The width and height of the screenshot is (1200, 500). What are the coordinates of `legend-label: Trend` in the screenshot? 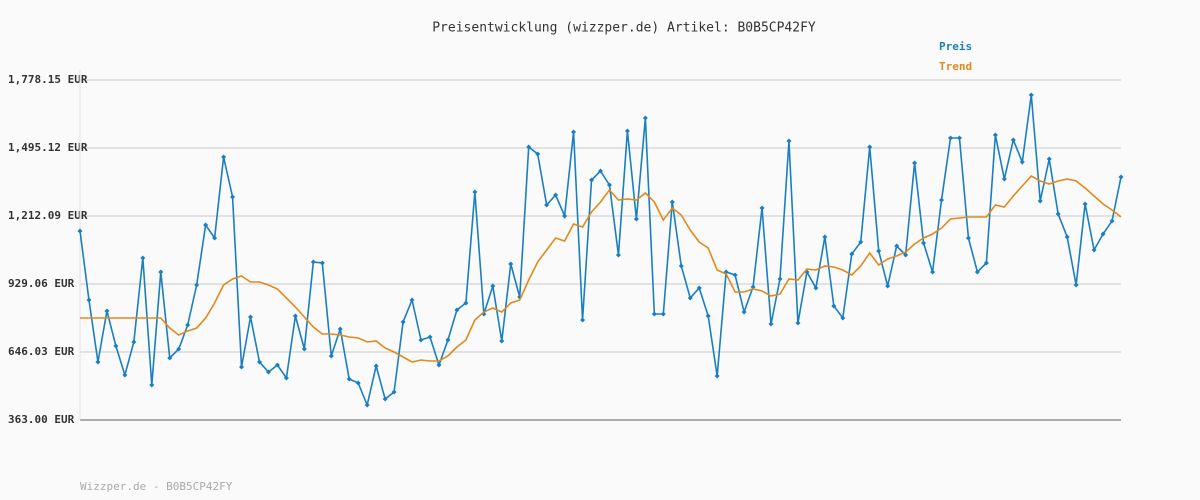 It's located at (955, 66).